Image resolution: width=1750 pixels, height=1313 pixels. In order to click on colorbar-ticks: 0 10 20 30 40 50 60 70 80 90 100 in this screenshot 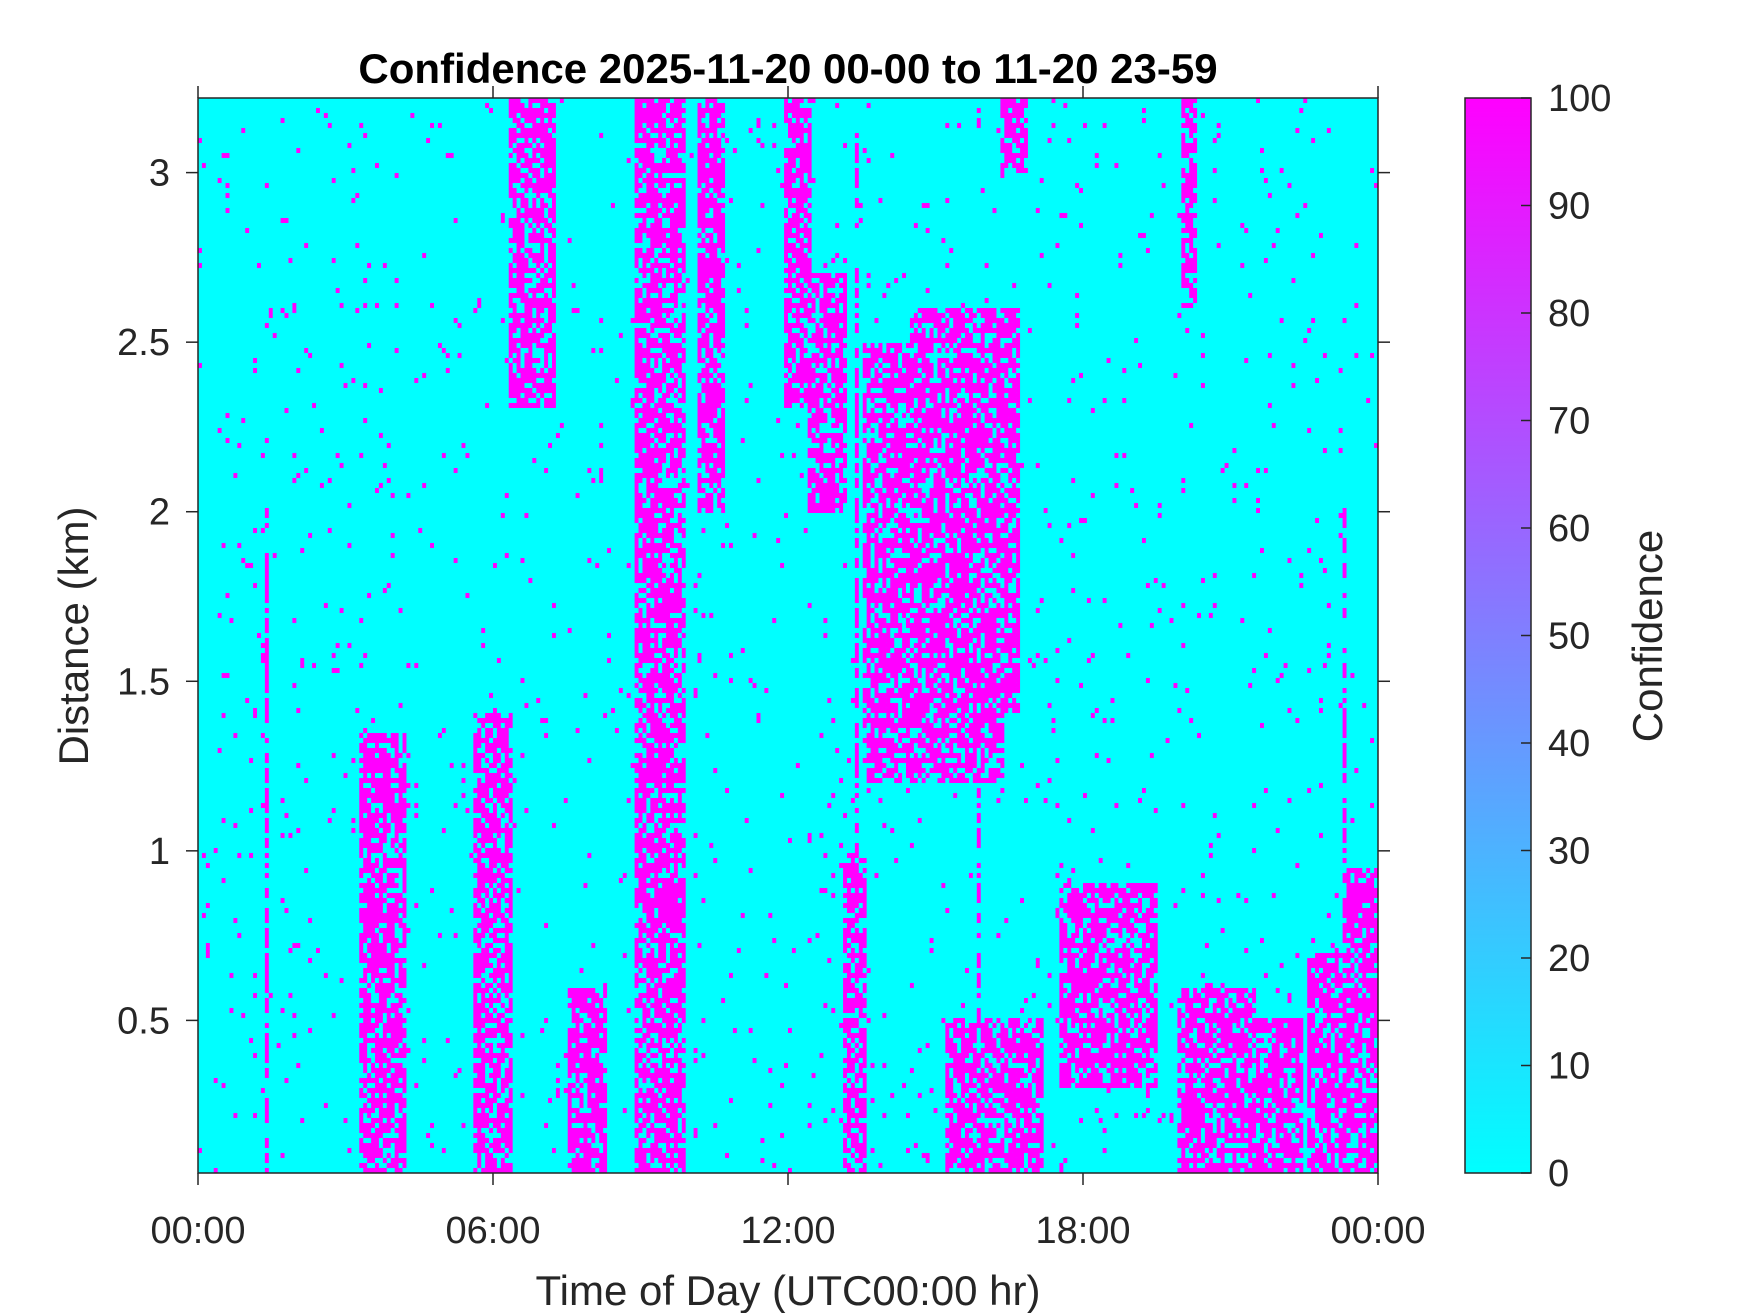, I will do `click(1566, 636)`.